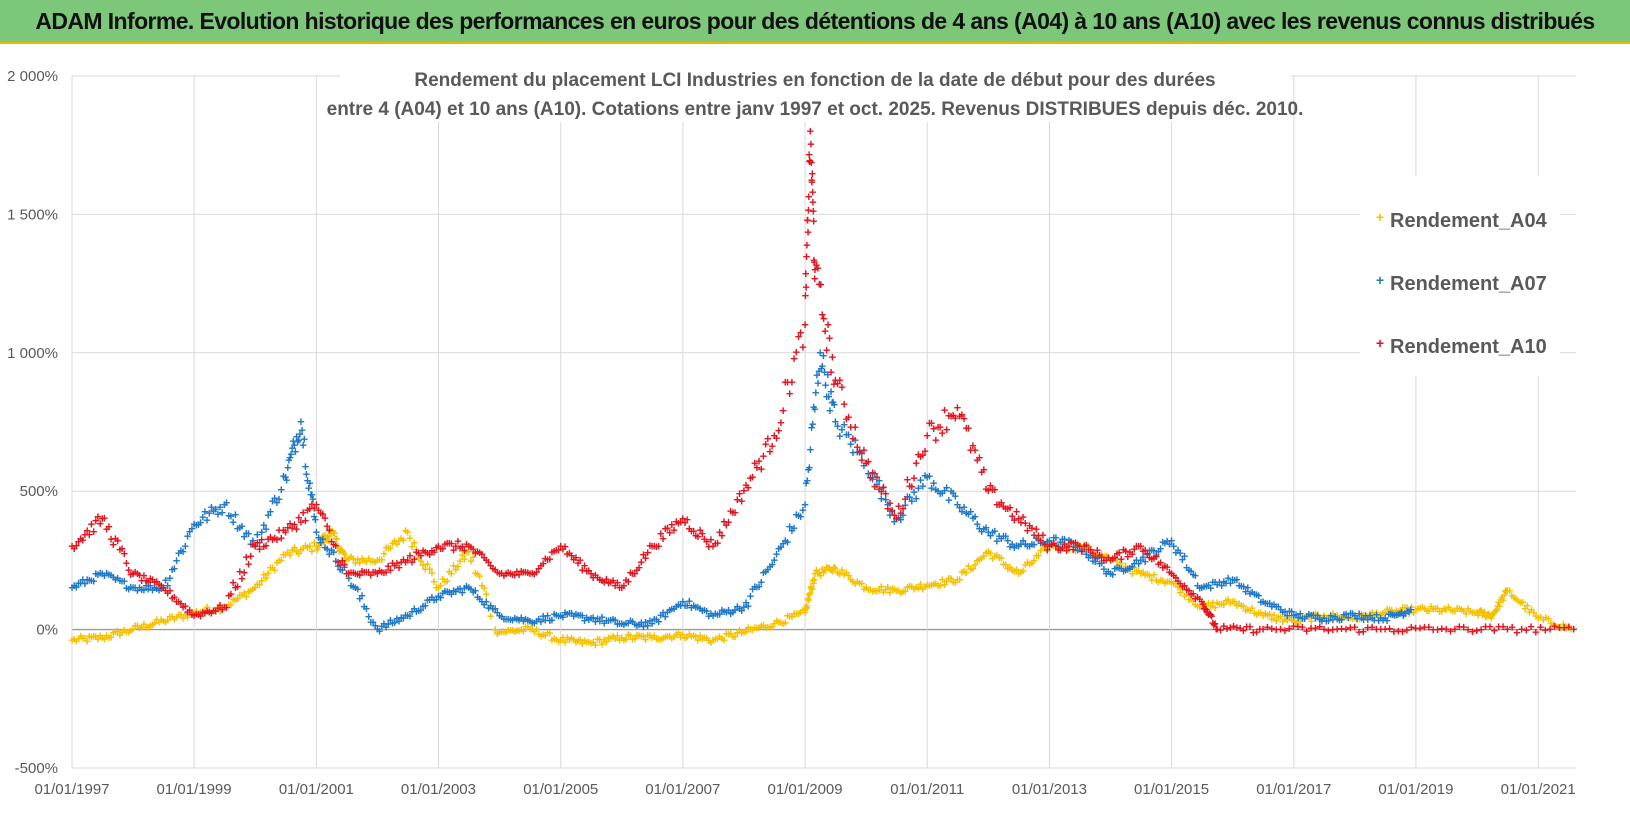 This screenshot has height=821, width=1630. I want to click on x-tick-label: 01/01/1999, so click(194, 789).